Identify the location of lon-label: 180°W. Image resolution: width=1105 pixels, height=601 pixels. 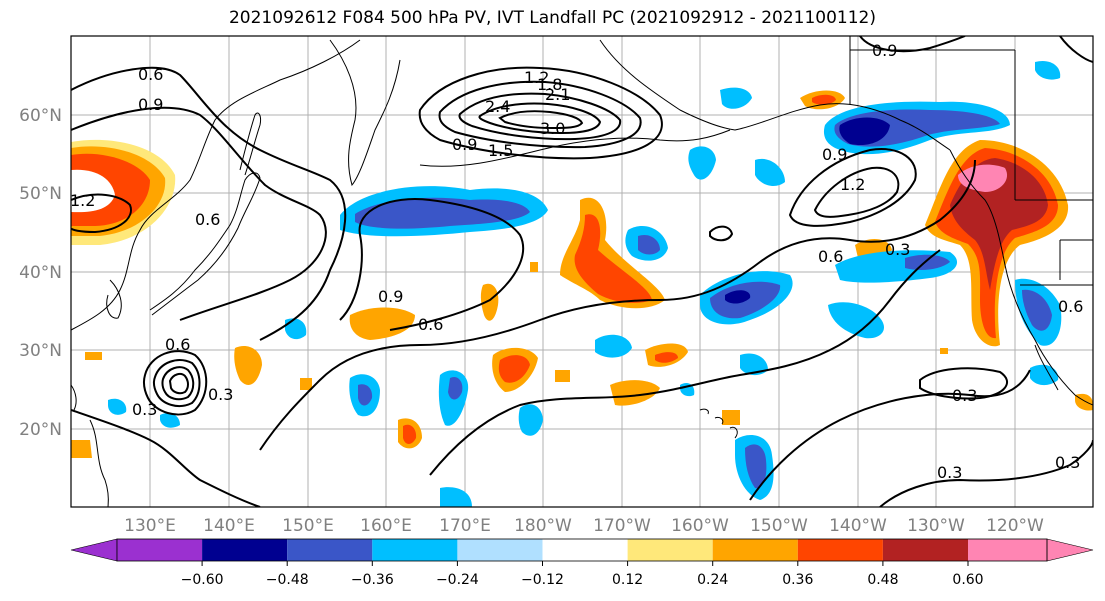
(543, 526).